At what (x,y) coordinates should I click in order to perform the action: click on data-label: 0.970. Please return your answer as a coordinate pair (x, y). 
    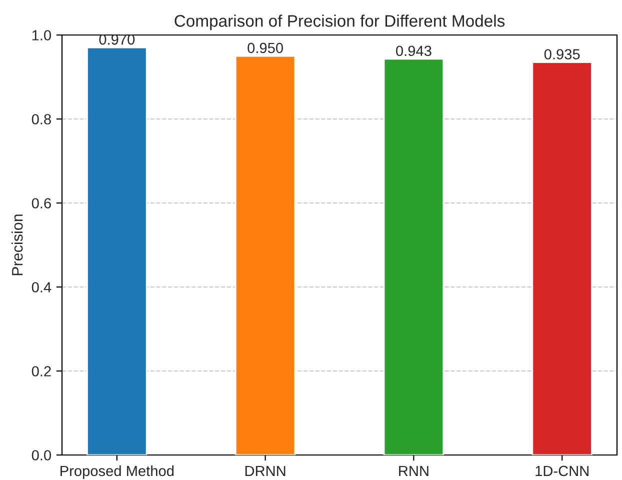
    Looking at the image, I should click on (117, 39).